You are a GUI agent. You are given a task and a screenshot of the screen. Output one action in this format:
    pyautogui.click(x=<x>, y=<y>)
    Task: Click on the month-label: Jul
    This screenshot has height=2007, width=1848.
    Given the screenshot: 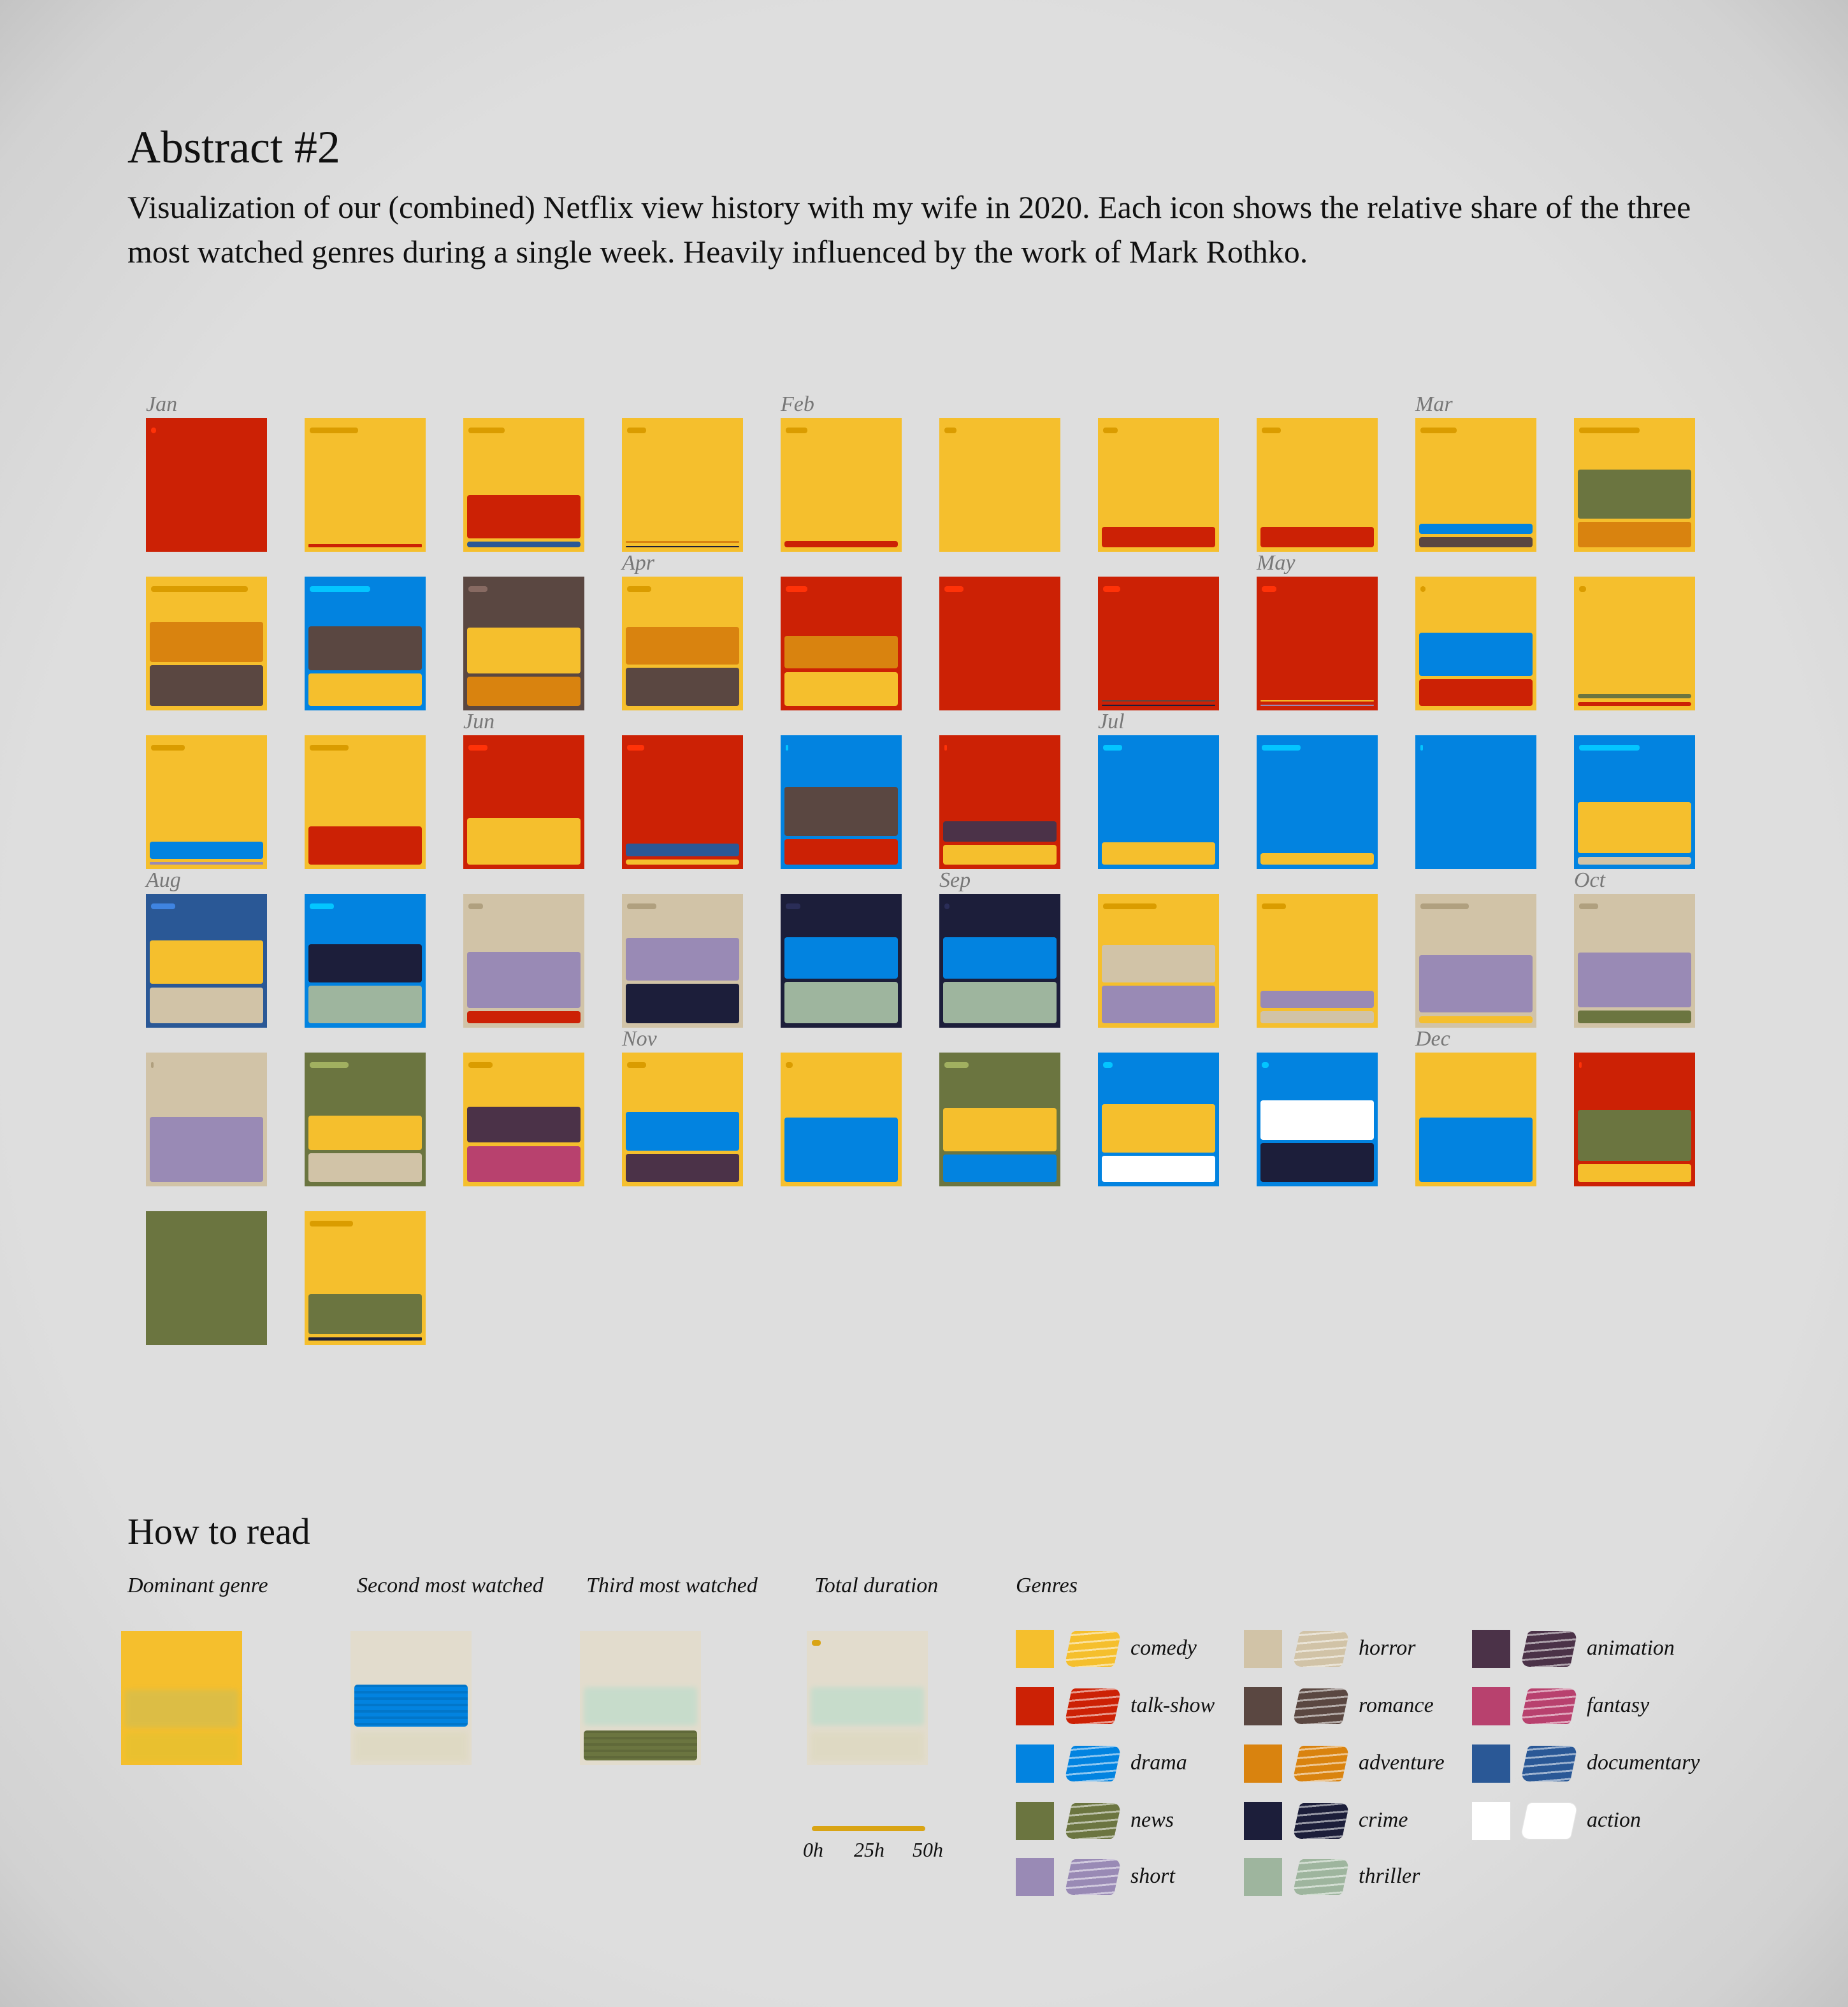 What is the action you would take?
    pyautogui.click(x=1111, y=721)
    